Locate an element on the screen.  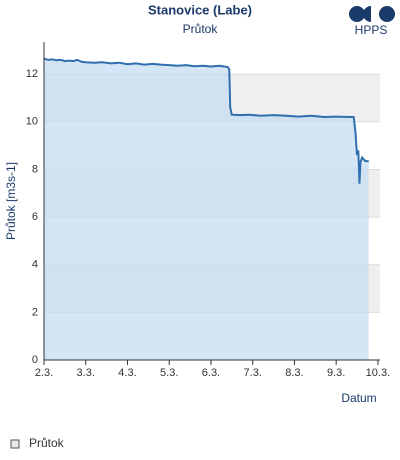
logo: HPPS is located at coordinates (372, 21).